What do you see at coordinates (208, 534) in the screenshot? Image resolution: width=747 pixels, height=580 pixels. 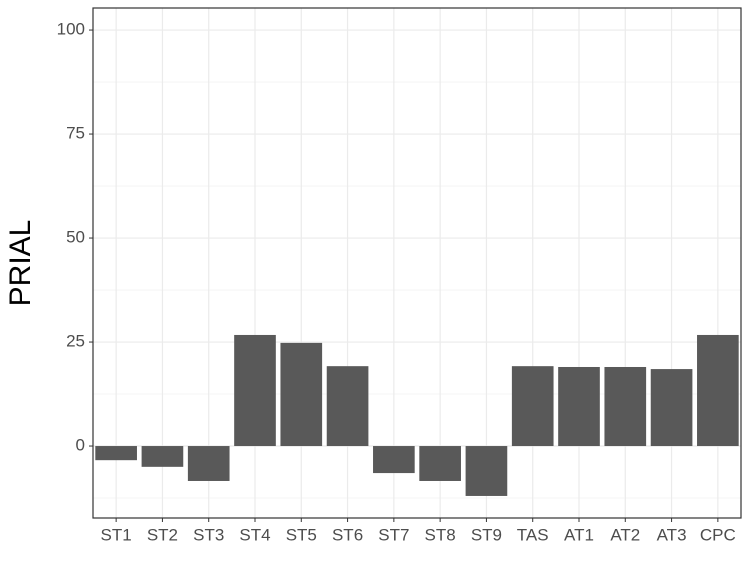 I see `x-tick-label: ST3` at bounding box center [208, 534].